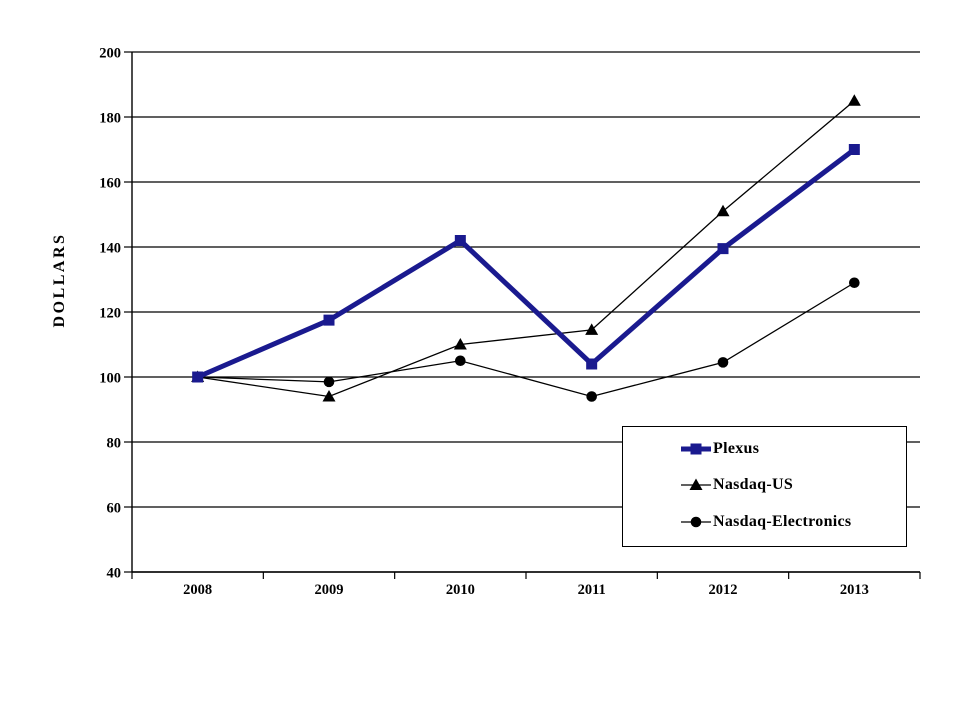 The image size is (960, 720). What do you see at coordinates (723, 590) in the screenshot?
I see `x-tick-label: 2012` at bounding box center [723, 590].